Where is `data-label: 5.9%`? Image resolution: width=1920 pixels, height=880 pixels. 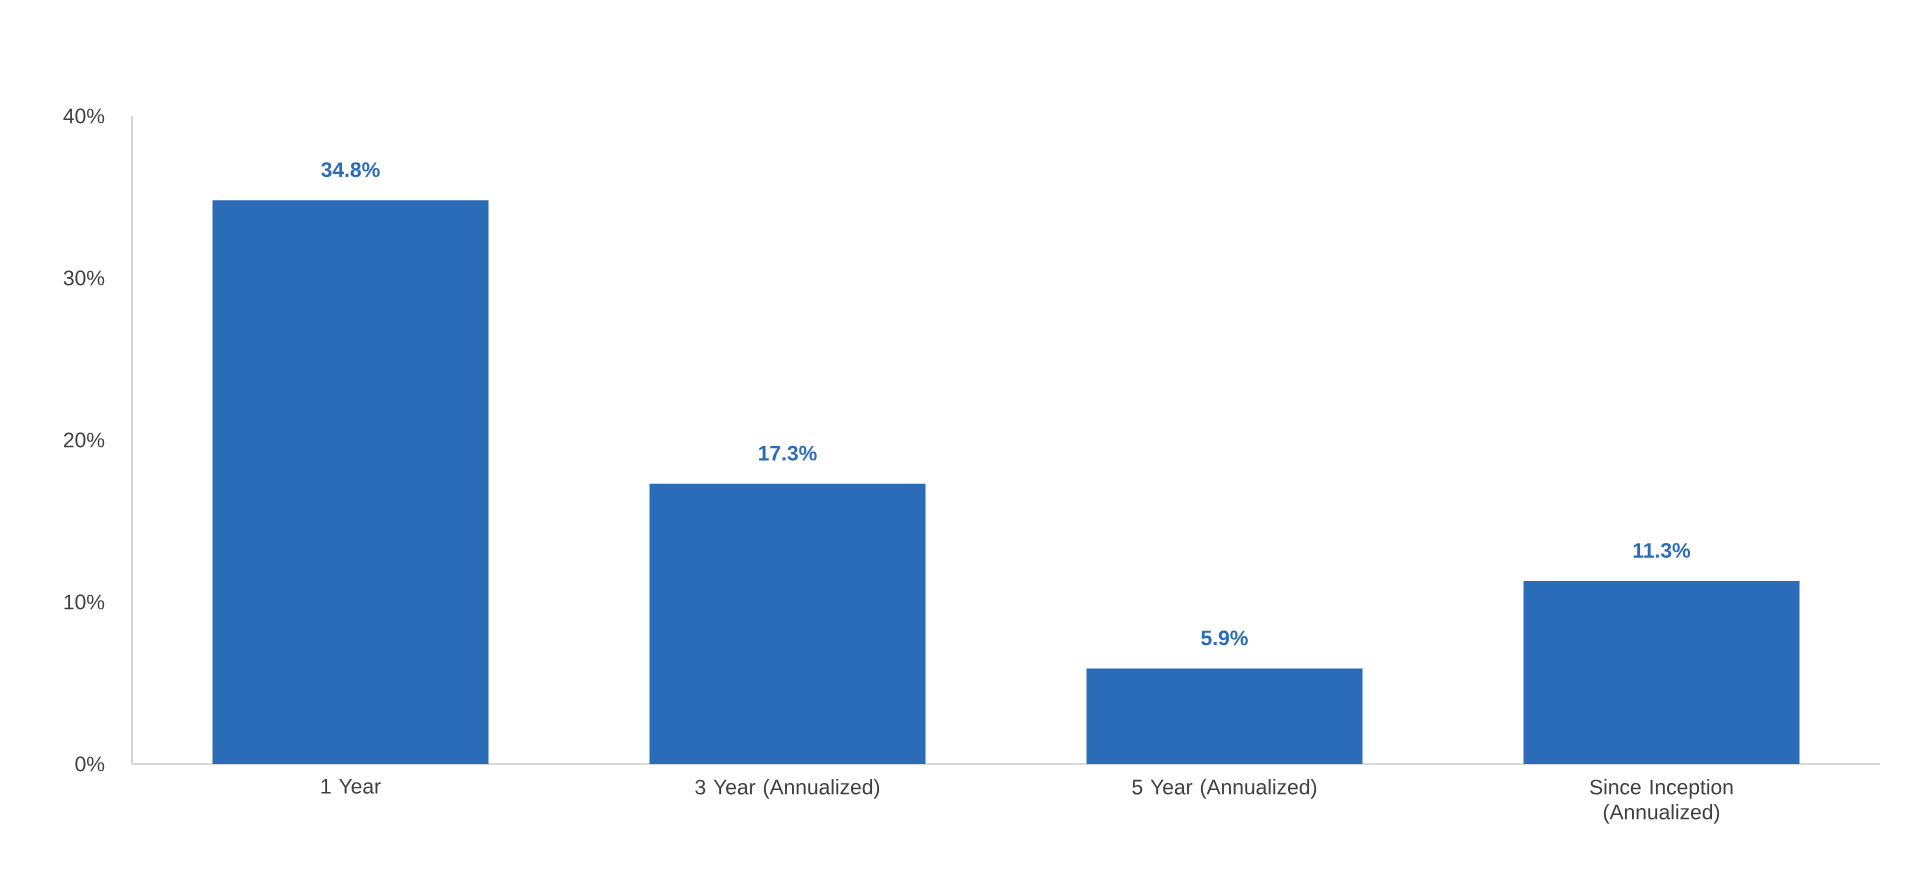 data-label: 5.9% is located at coordinates (1224, 638).